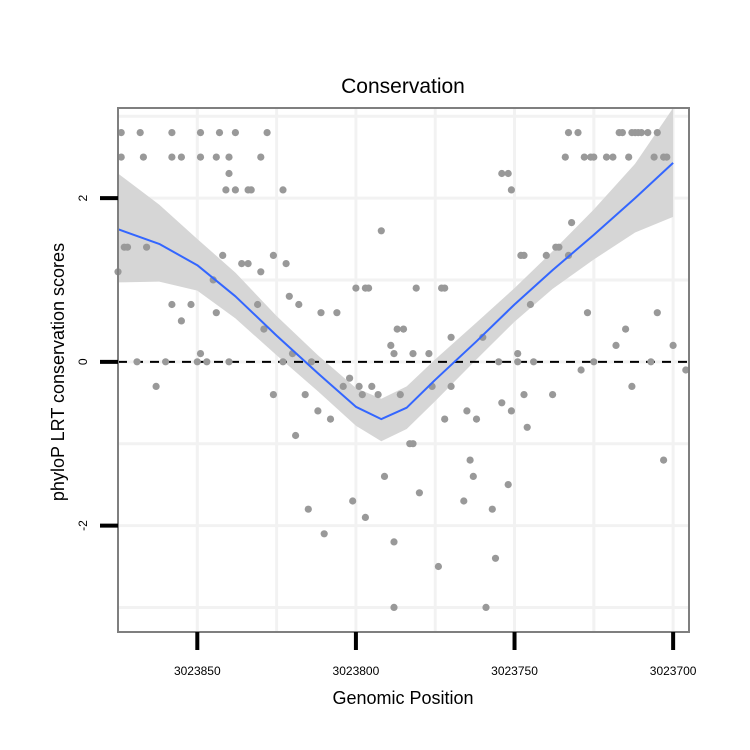 The image size is (750, 750). What do you see at coordinates (83, 525) in the screenshot?
I see `y-tick-label: -2` at bounding box center [83, 525].